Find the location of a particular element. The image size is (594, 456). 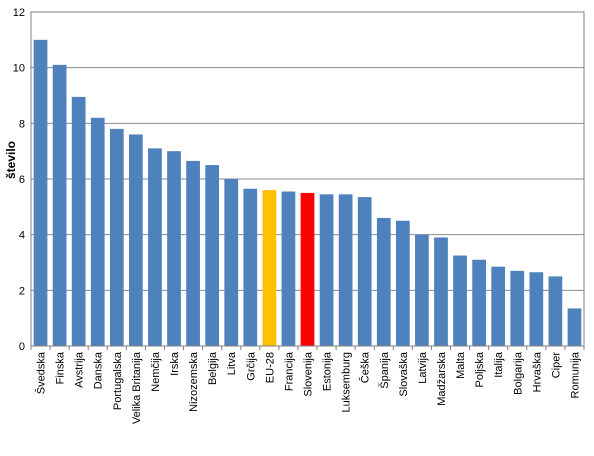

category-label: Bolgarija is located at coordinates (518, 373).